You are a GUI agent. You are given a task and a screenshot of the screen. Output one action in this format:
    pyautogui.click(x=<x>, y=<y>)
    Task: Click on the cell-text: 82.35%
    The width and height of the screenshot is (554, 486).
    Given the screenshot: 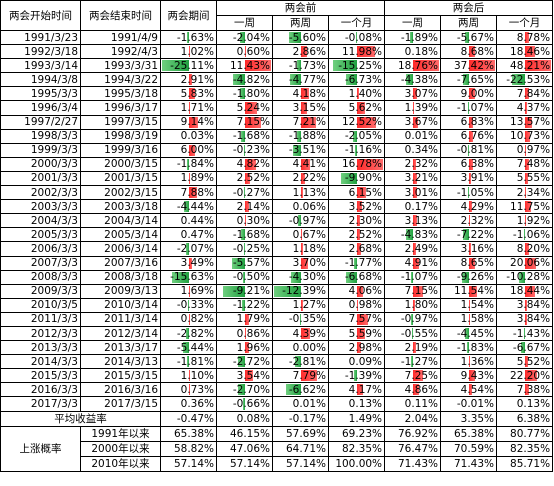 What is the action you would take?
    pyautogui.click(x=530, y=448)
    